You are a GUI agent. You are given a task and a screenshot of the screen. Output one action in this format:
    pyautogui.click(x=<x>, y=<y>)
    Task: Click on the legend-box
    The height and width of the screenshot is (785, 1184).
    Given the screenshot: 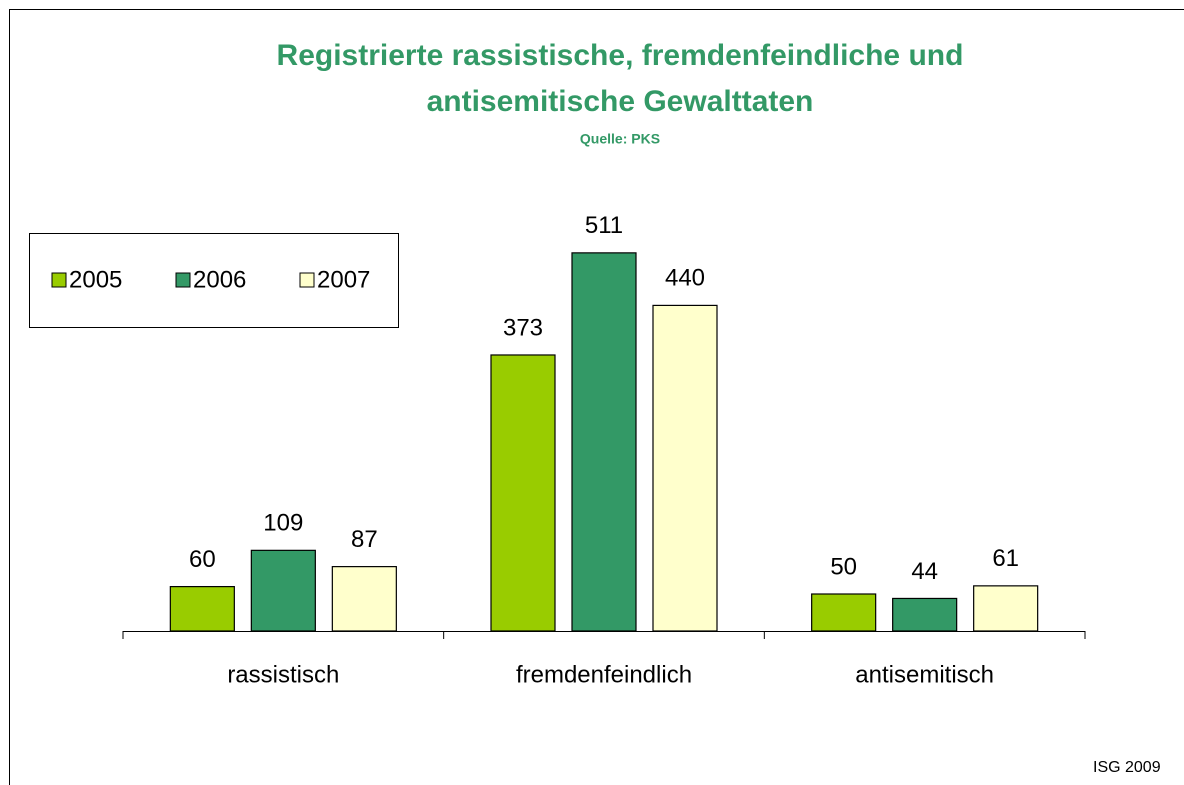 What is the action you would take?
    pyautogui.click(x=214, y=280)
    